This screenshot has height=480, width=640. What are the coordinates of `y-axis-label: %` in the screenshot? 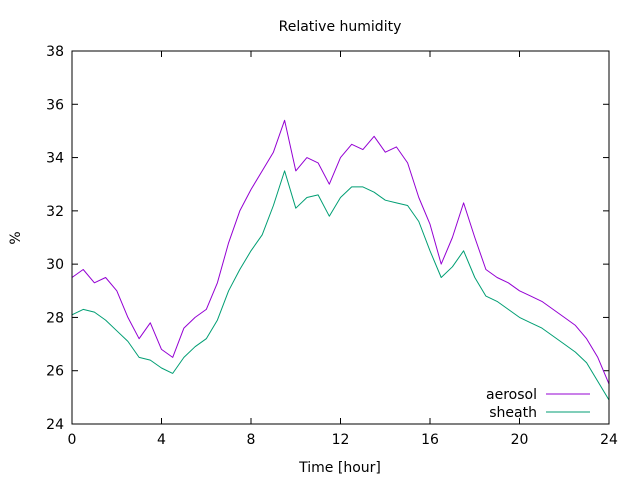 It's located at (16, 237).